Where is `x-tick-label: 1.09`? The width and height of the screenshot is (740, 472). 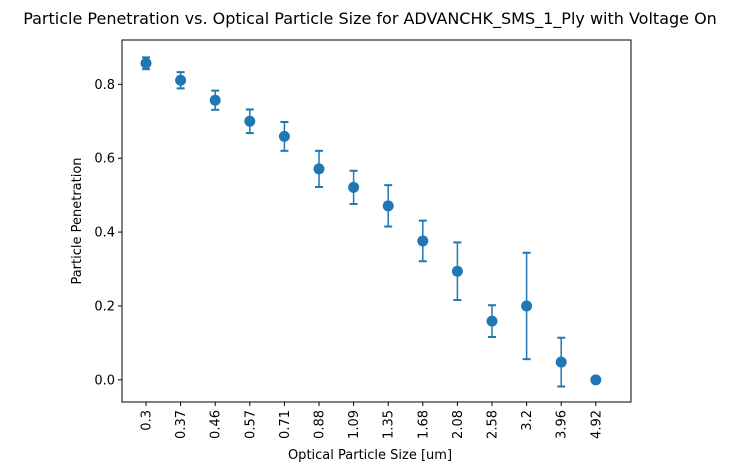
x-tick-label: 1.09 is located at coordinates (354, 424).